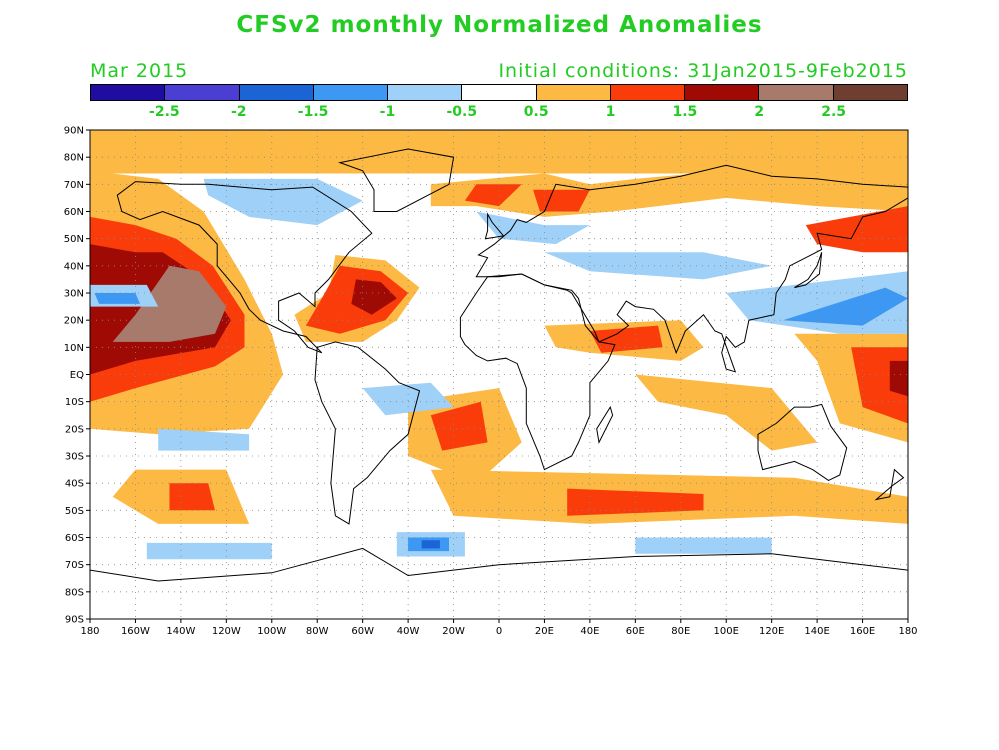 The height and width of the screenshot is (750, 999). What do you see at coordinates (589, 631) in the screenshot?
I see `lon-label: 40E` at bounding box center [589, 631].